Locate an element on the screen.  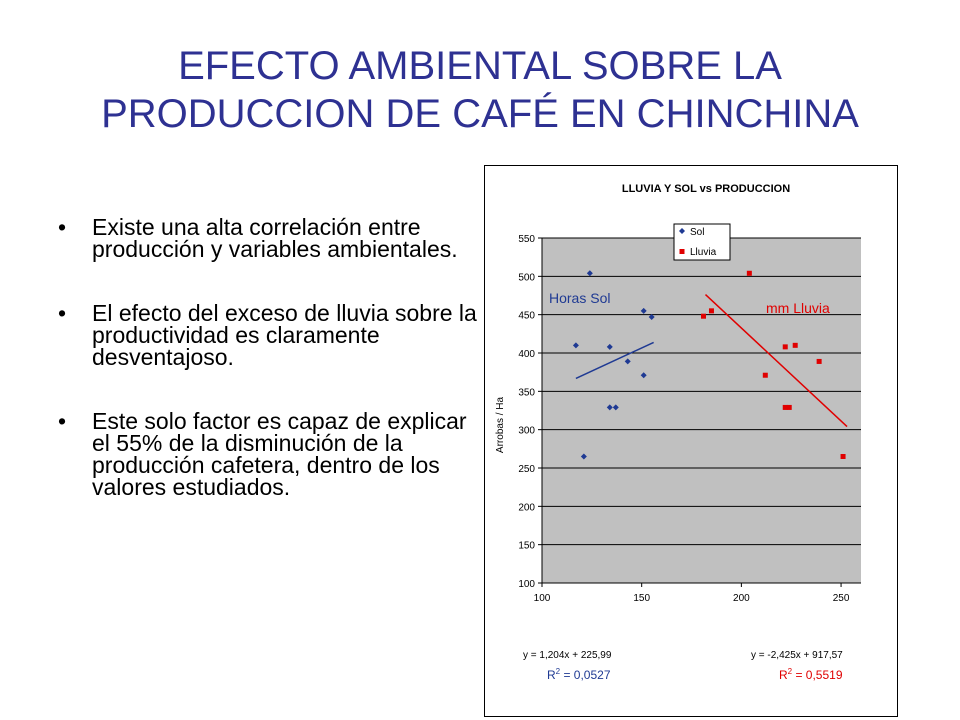
trendlines is located at coordinates (711, 361).